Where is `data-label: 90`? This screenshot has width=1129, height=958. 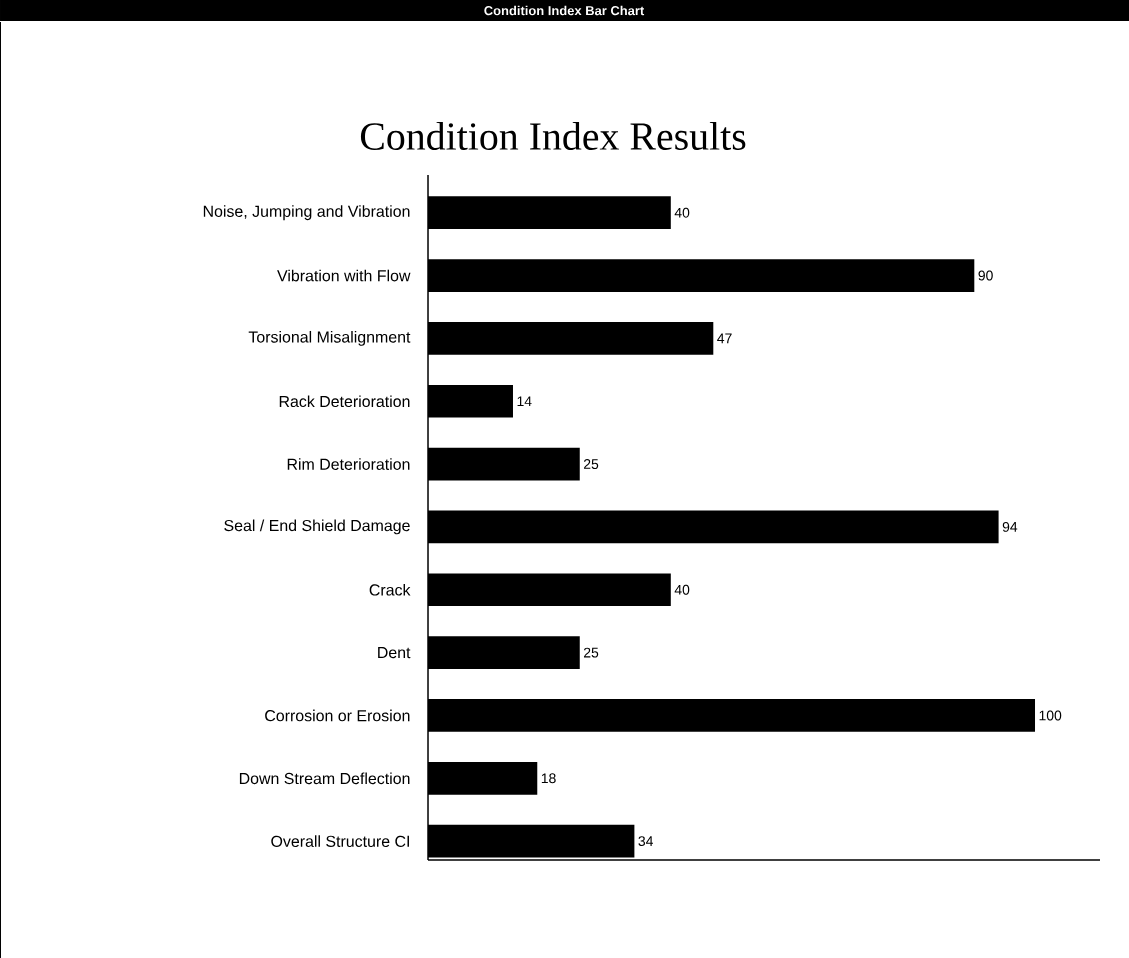
data-label: 90 is located at coordinates (985, 275).